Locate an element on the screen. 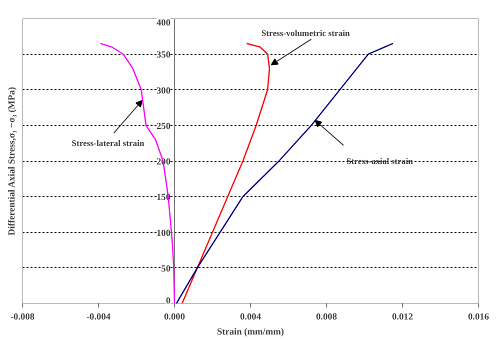  x-axis-title: Strain (mm/mm) is located at coordinates (250, 333).